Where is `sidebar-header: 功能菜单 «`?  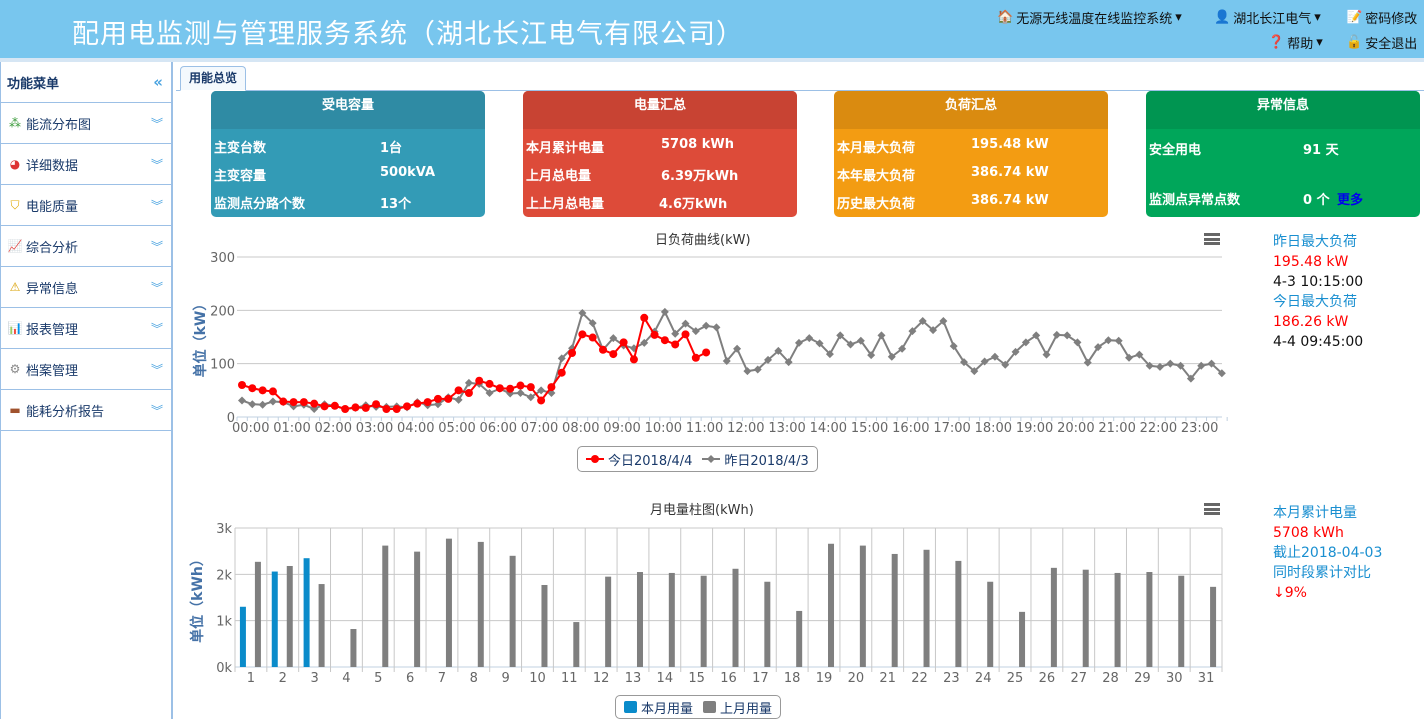
sidebar-header: 功能菜单 « is located at coordinates (86, 82).